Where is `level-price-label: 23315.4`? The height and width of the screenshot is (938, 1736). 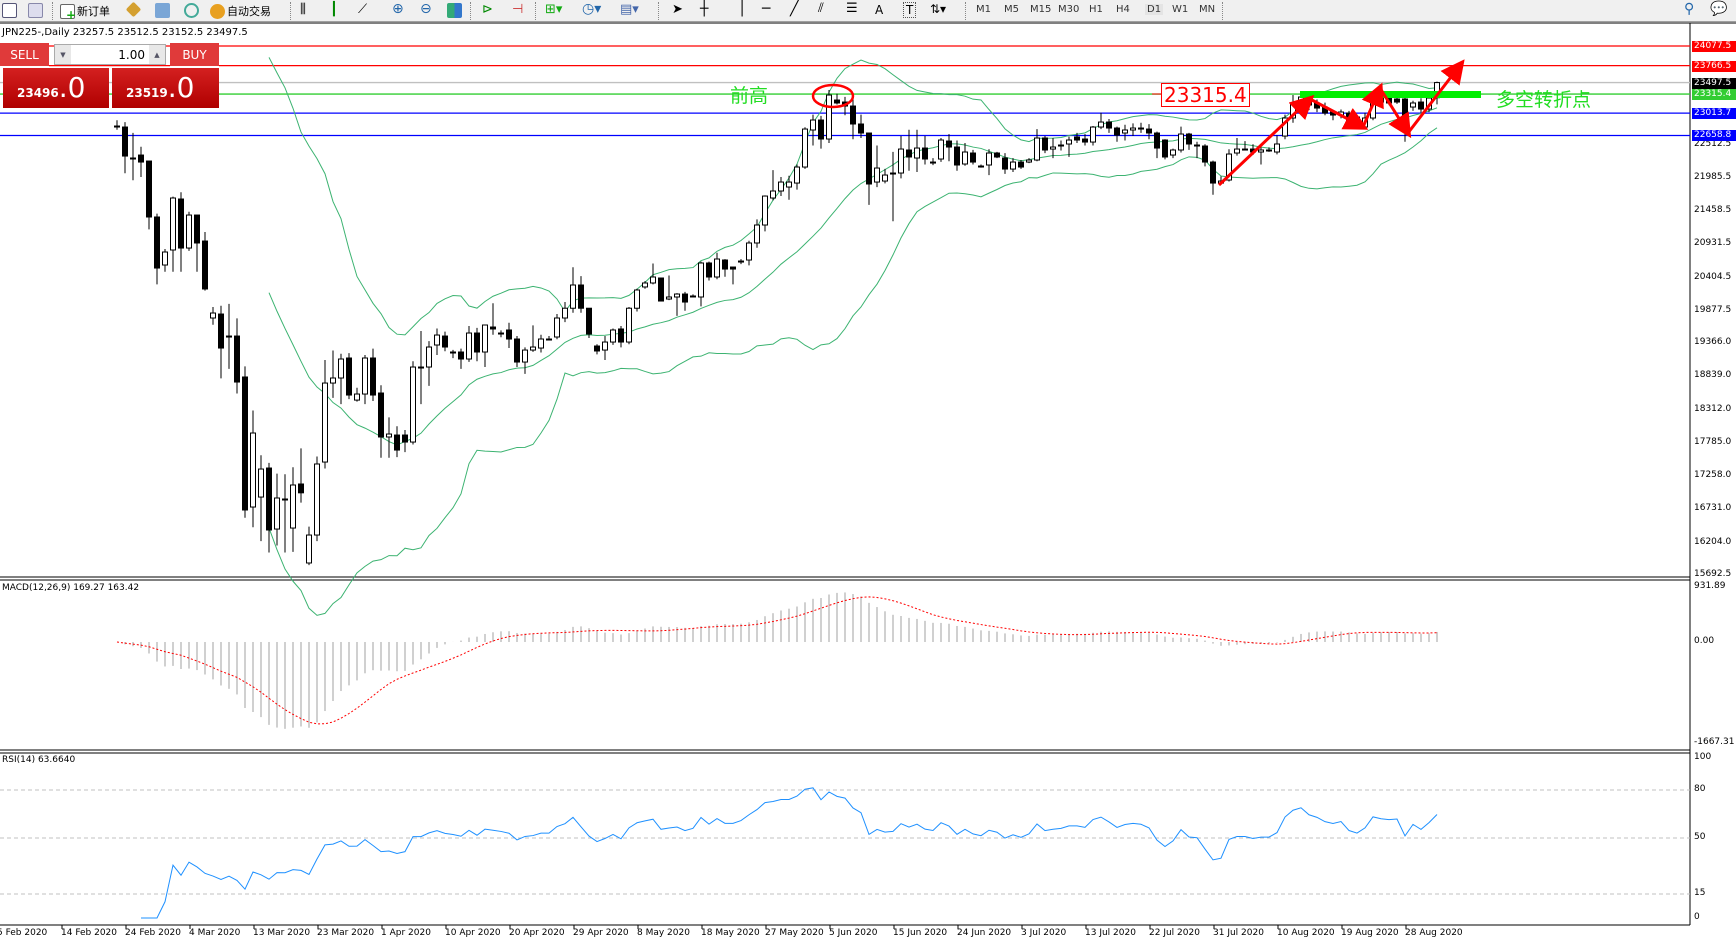
level-price-label: 23315.4 is located at coordinates (1205, 95).